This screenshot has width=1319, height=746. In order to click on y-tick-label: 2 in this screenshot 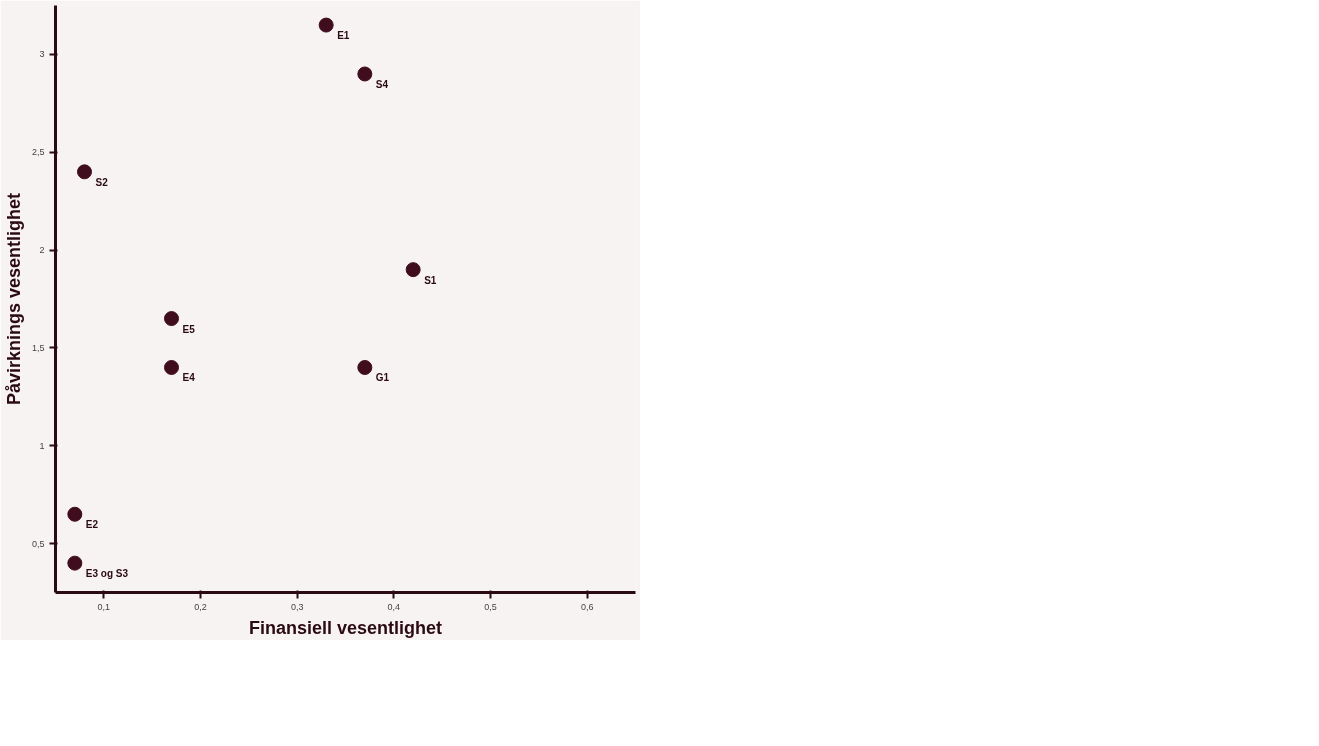, I will do `click(42, 250)`.